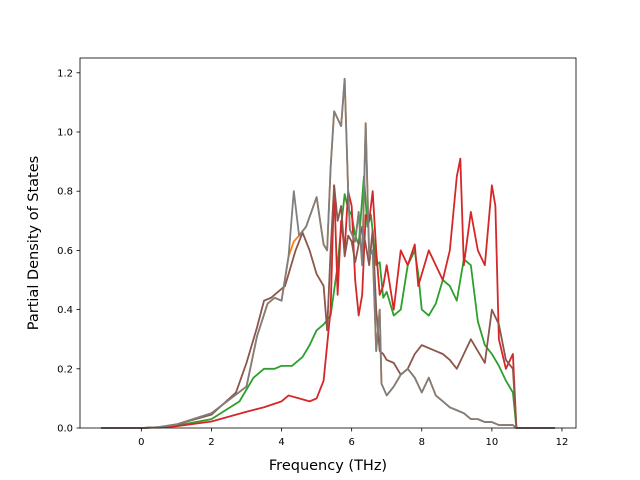 This screenshot has height=480, width=640. Describe the element at coordinates (211, 442) in the screenshot. I see `x-tick-label: 2` at that location.